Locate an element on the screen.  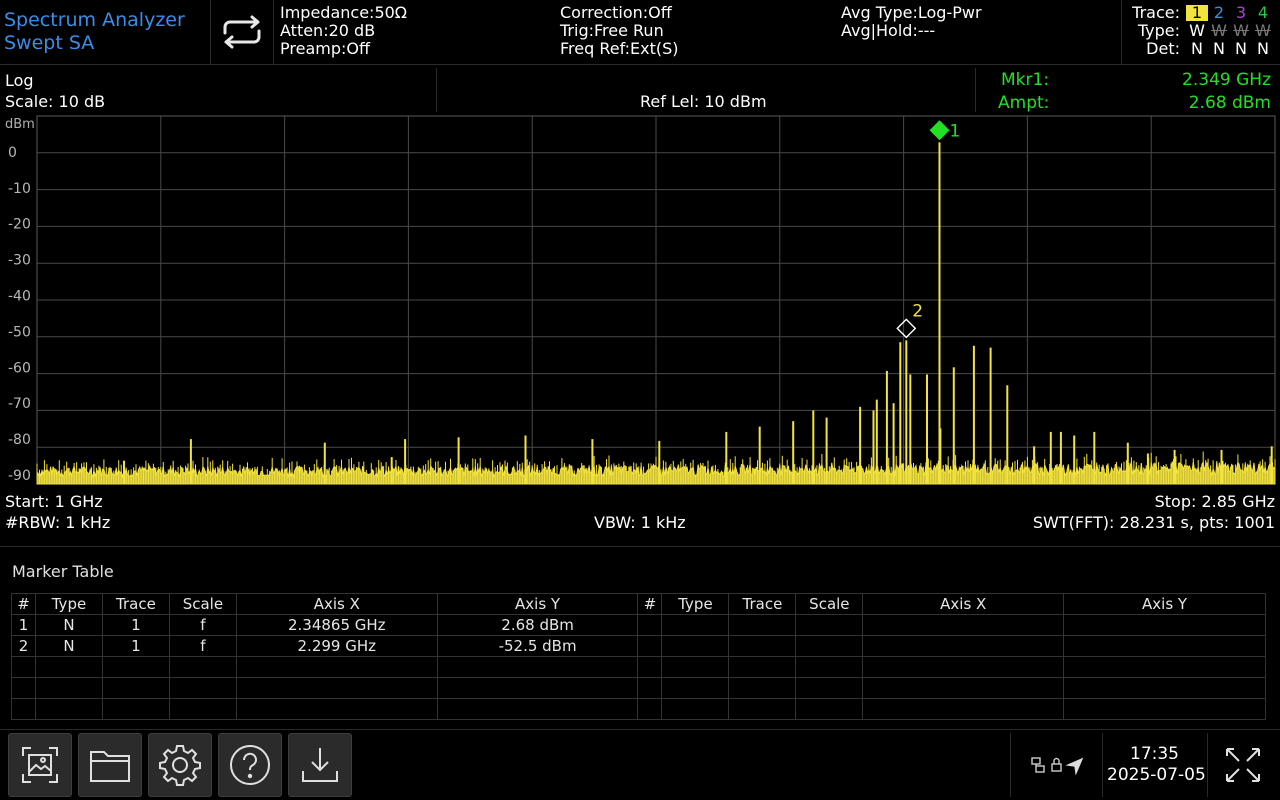
marker-table-row: 2 N 1 f 2.299 GHz -52.5 dBm is located at coordinates (638, 646).